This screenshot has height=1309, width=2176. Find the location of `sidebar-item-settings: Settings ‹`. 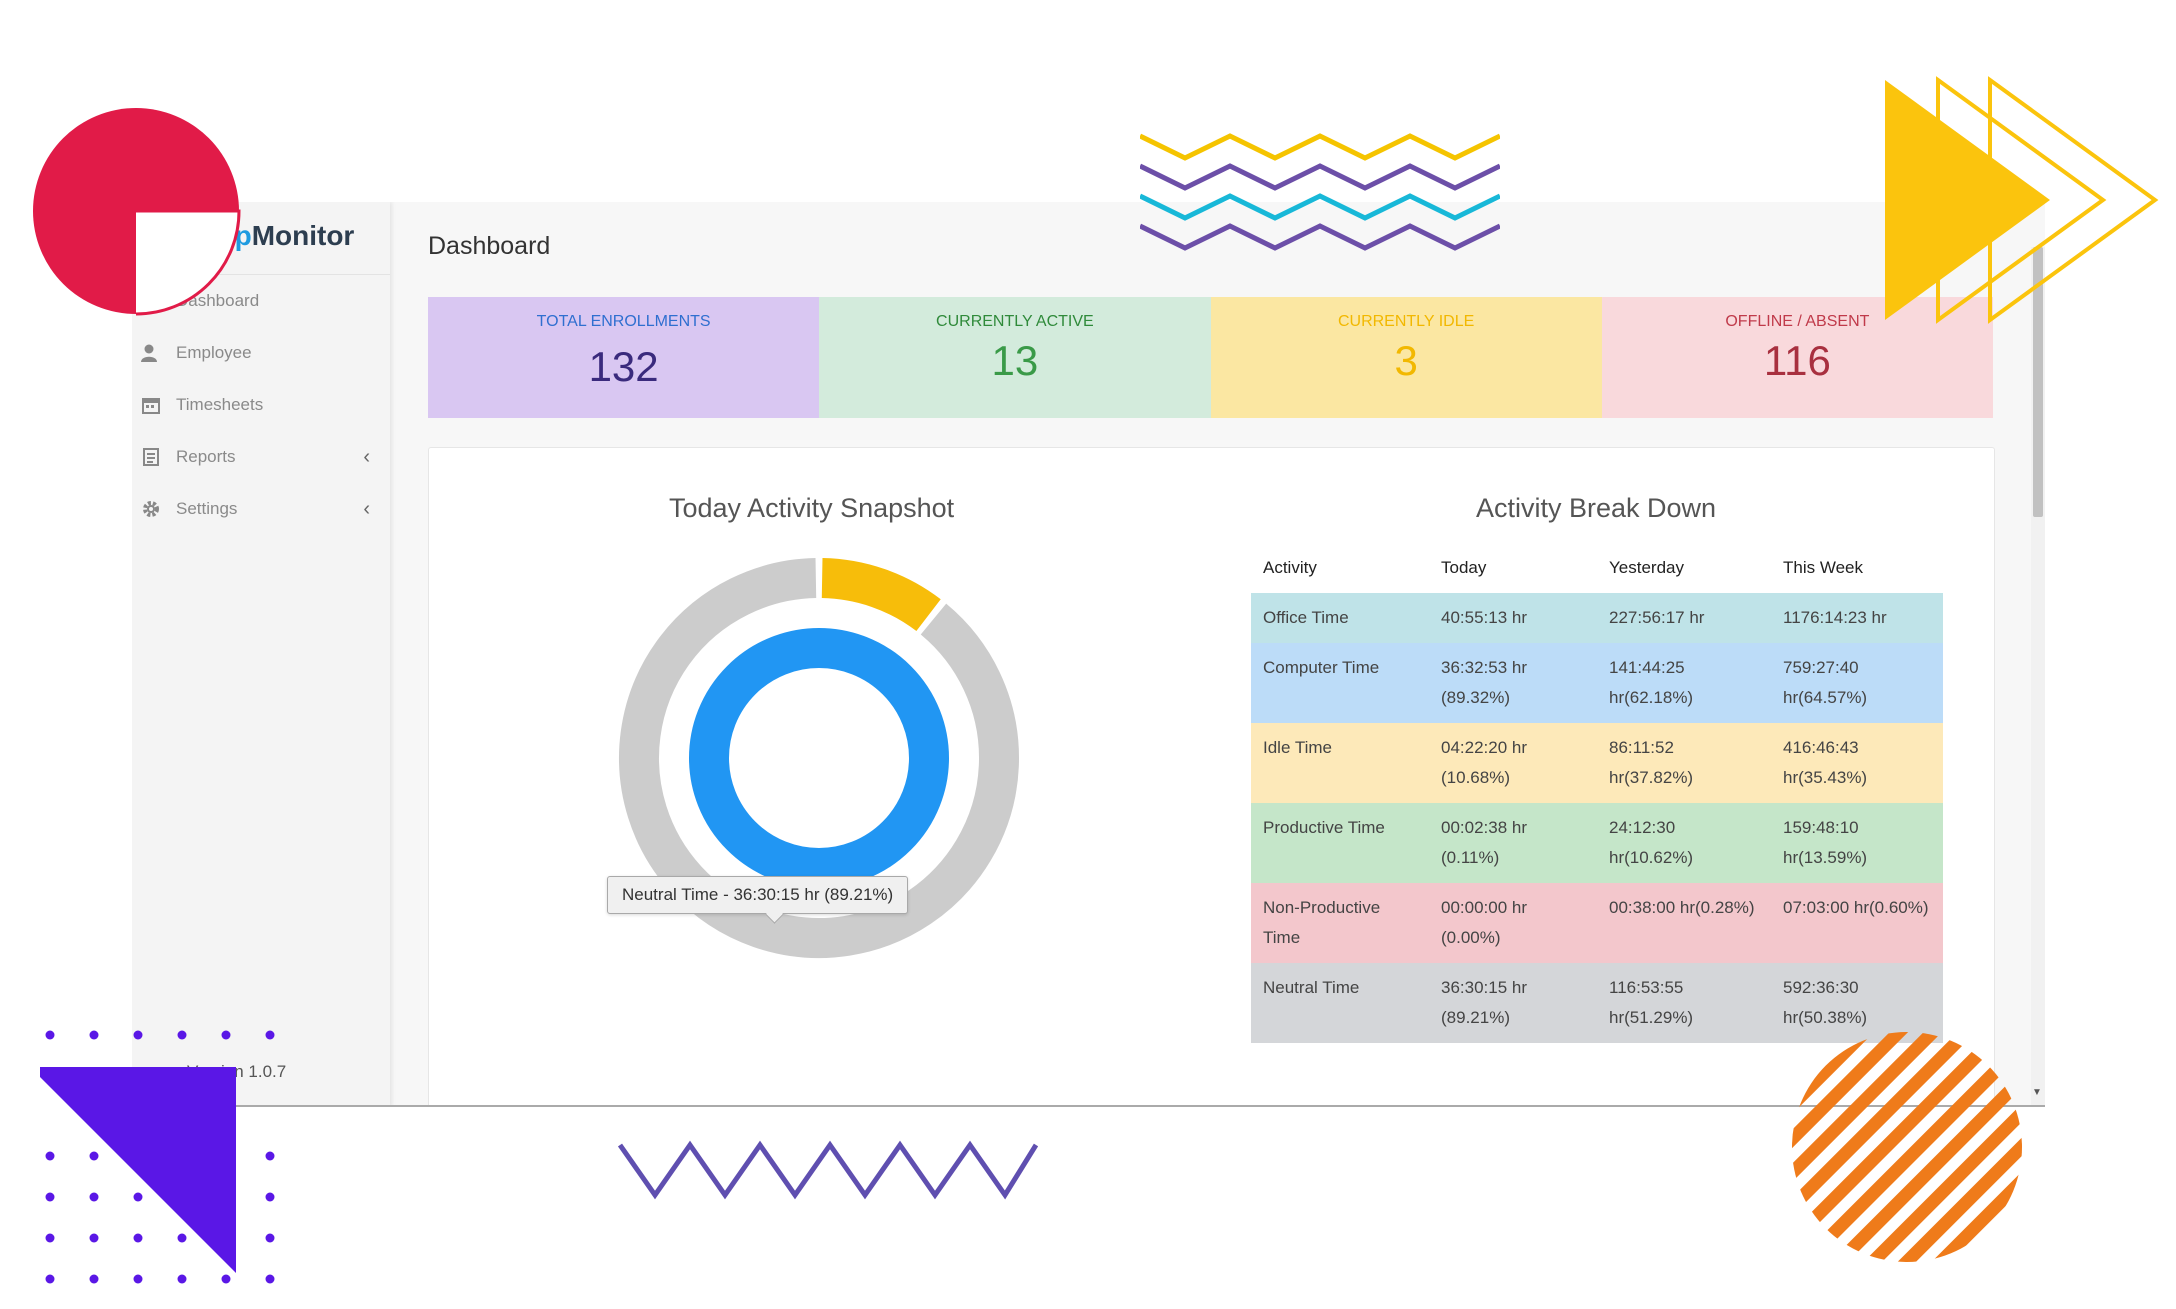

sidebar-item-settings: Settings ‹ is located at coordinates (260, 509).